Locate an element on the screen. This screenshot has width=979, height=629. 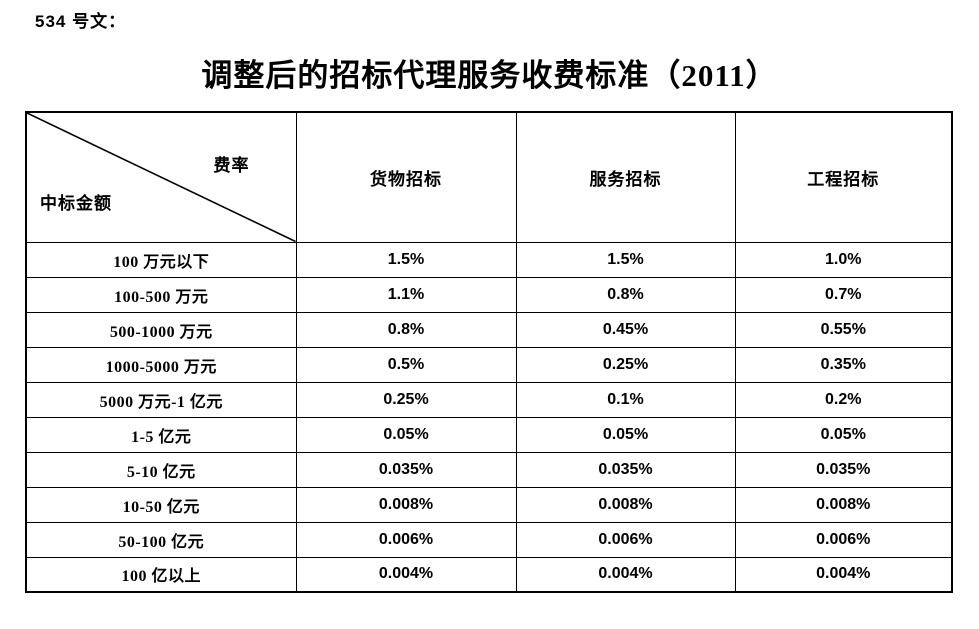
table-row: 5000 万元-1 亿元 0.25% 0.1% 0.2% is located at coordinates (489, 399).